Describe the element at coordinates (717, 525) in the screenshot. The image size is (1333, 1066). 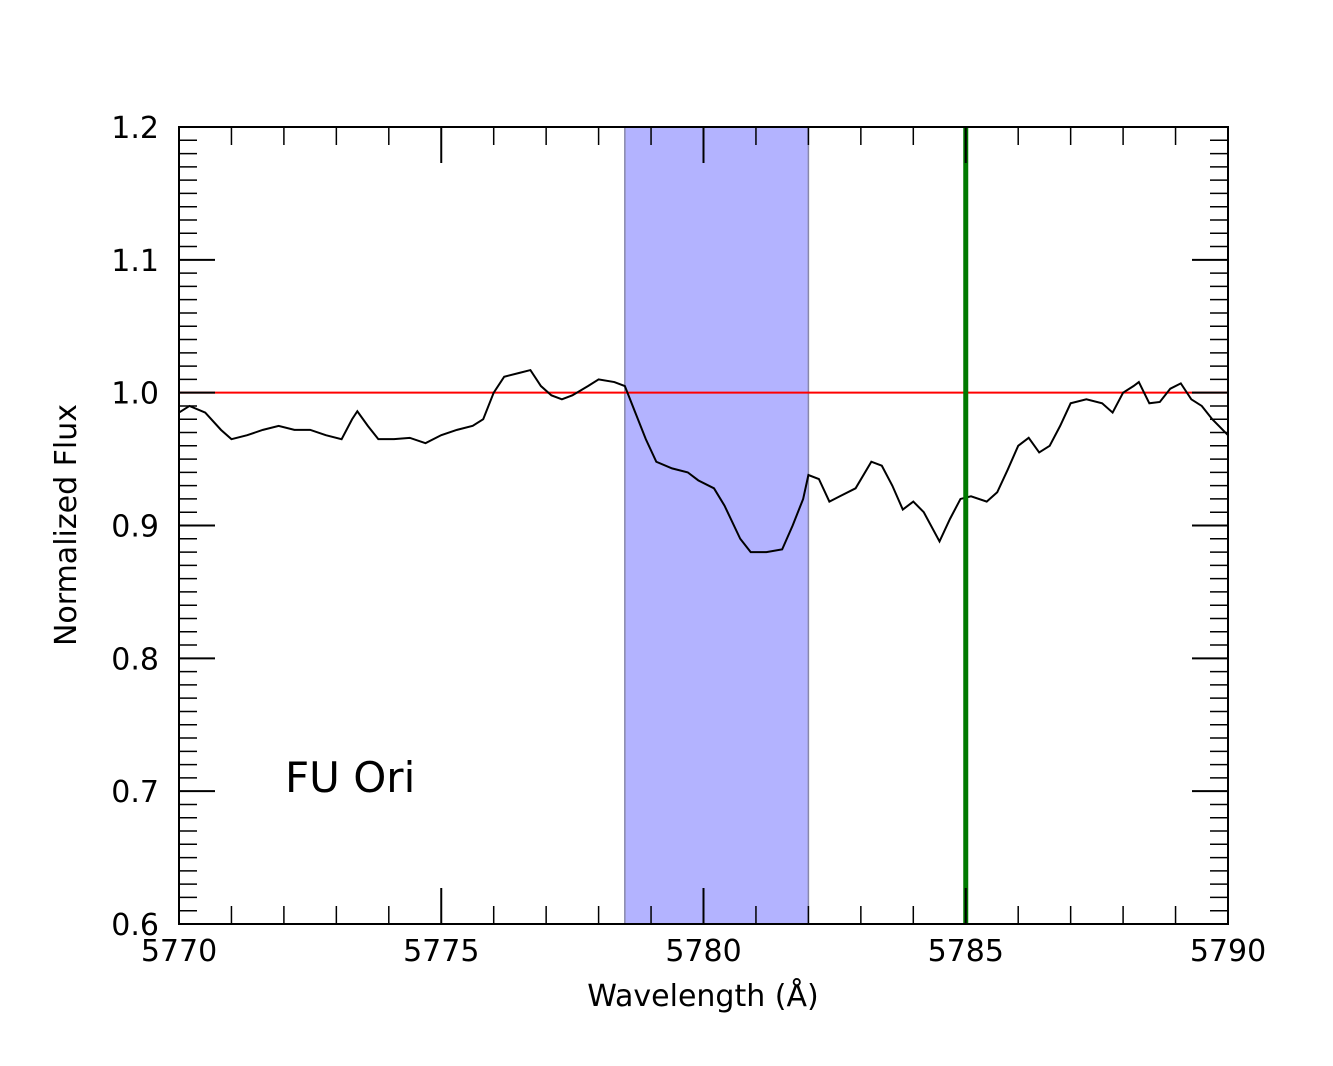
I see `highlight-span` at that location.